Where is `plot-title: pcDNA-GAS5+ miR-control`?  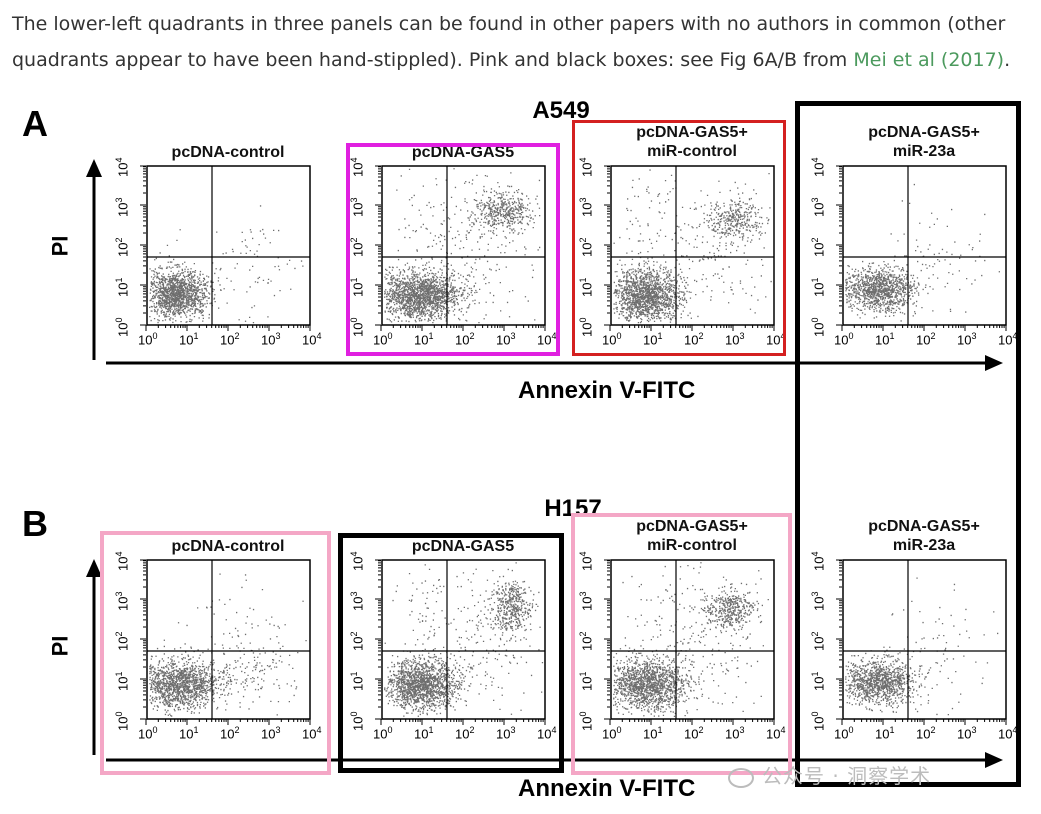
plot-title: pcDNA-GAS5+ miR-control is located at coordinates (692, 536).